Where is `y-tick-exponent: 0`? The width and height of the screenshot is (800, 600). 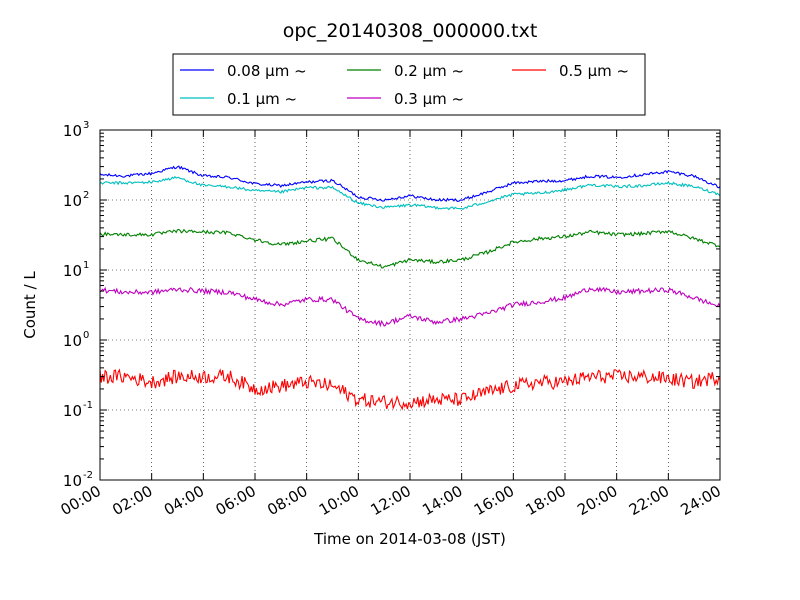 y-tick-exponent: 0 is located at coordinates (86, 335).